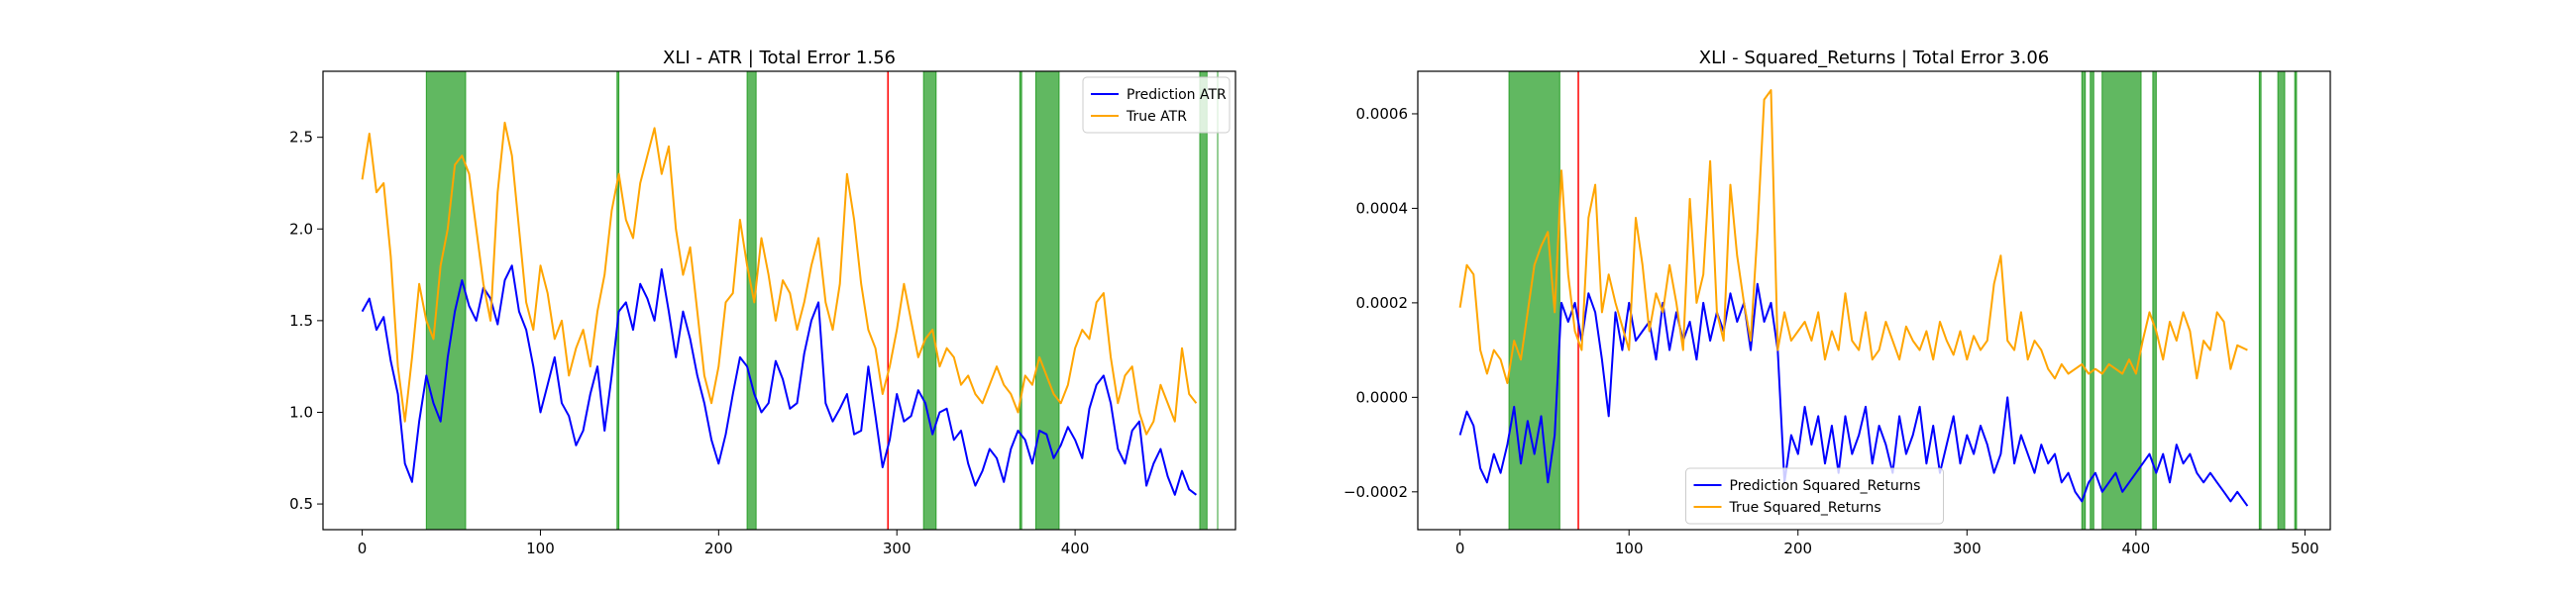 The image size is (2576, 594). Describe the element at coordinates (301, 321) in the screenshot. I see `y-tick-label: 1.5` at that location.